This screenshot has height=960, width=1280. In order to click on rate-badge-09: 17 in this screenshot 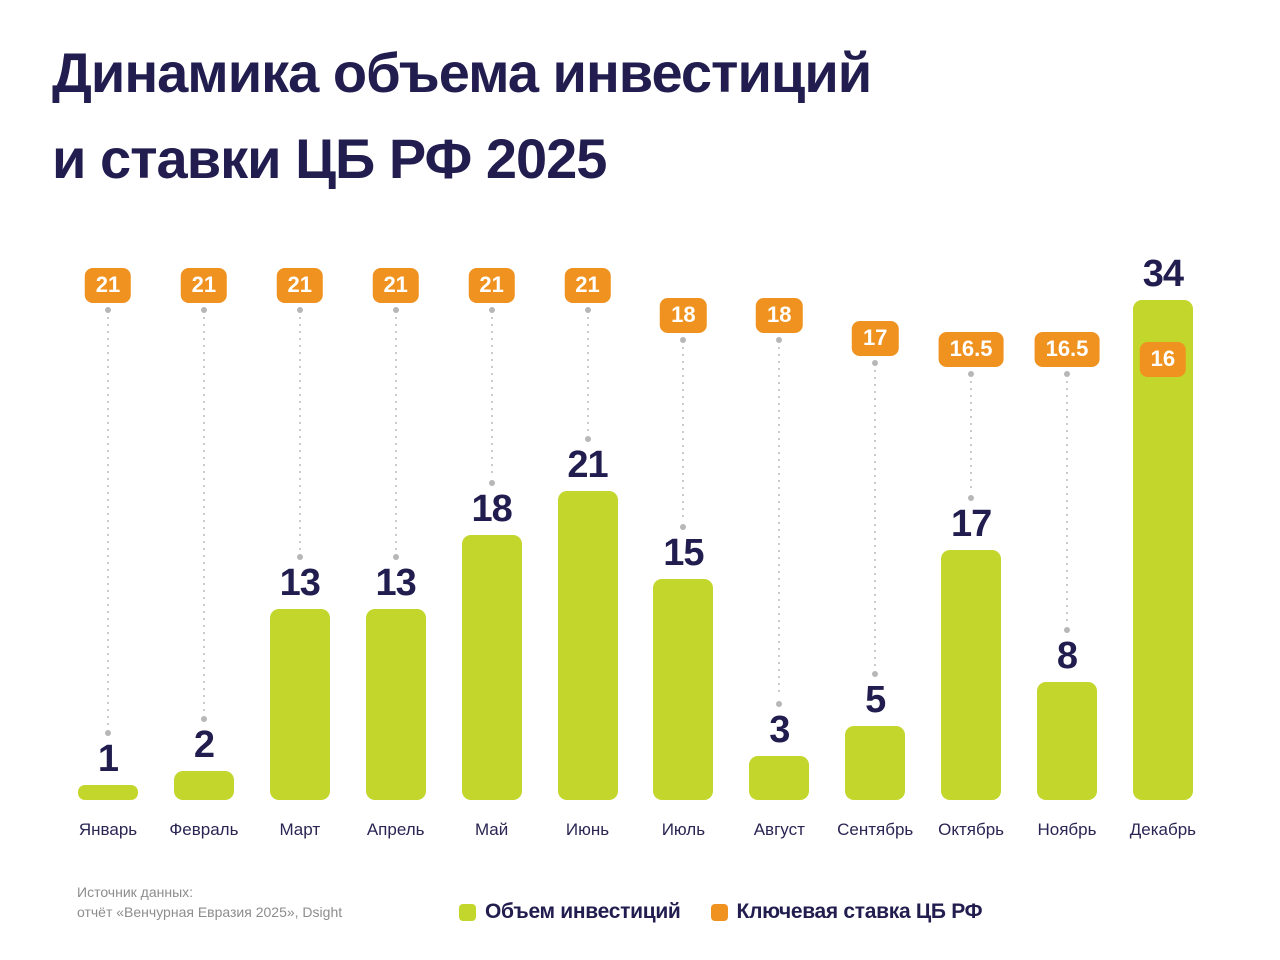, I will do `click(875, 338)`.